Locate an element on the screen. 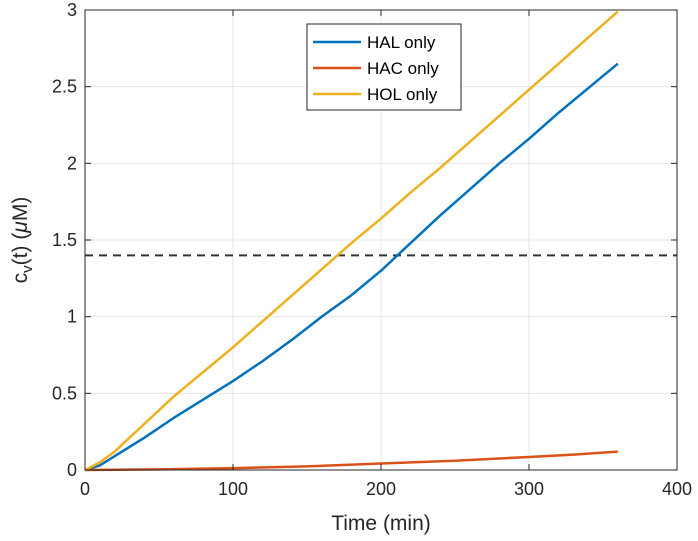 Image resolution: width=698 pixels, height=541 pixels. legend-entry: HAL only is located at coordinates (374, 42).